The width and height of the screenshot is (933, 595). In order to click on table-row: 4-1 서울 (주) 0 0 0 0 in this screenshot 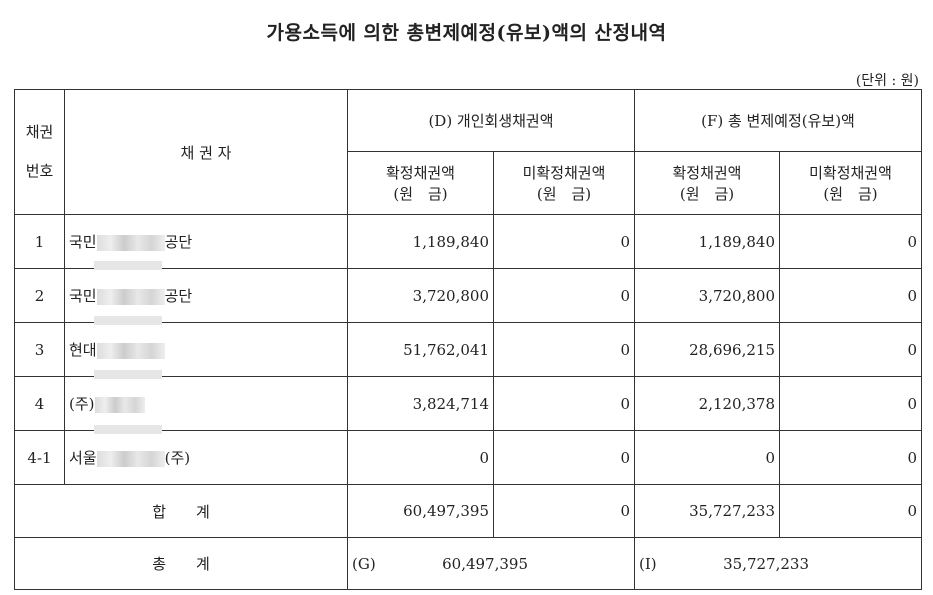, I will do `click(468, 457)`.